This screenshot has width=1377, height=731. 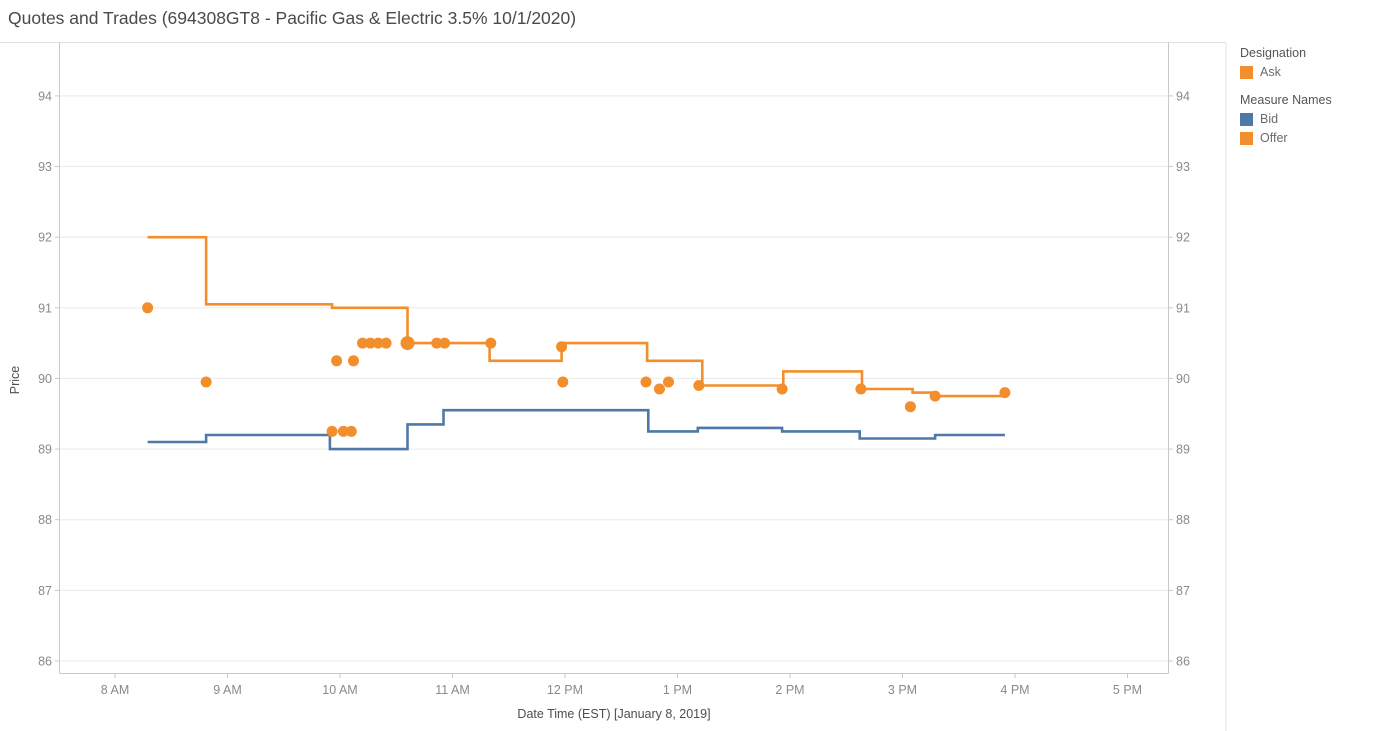 What do you see at coordinates (1183, 308) in the screenshot?
I see `y-tick-label-right: 91` at bounding box center [1183, 308].